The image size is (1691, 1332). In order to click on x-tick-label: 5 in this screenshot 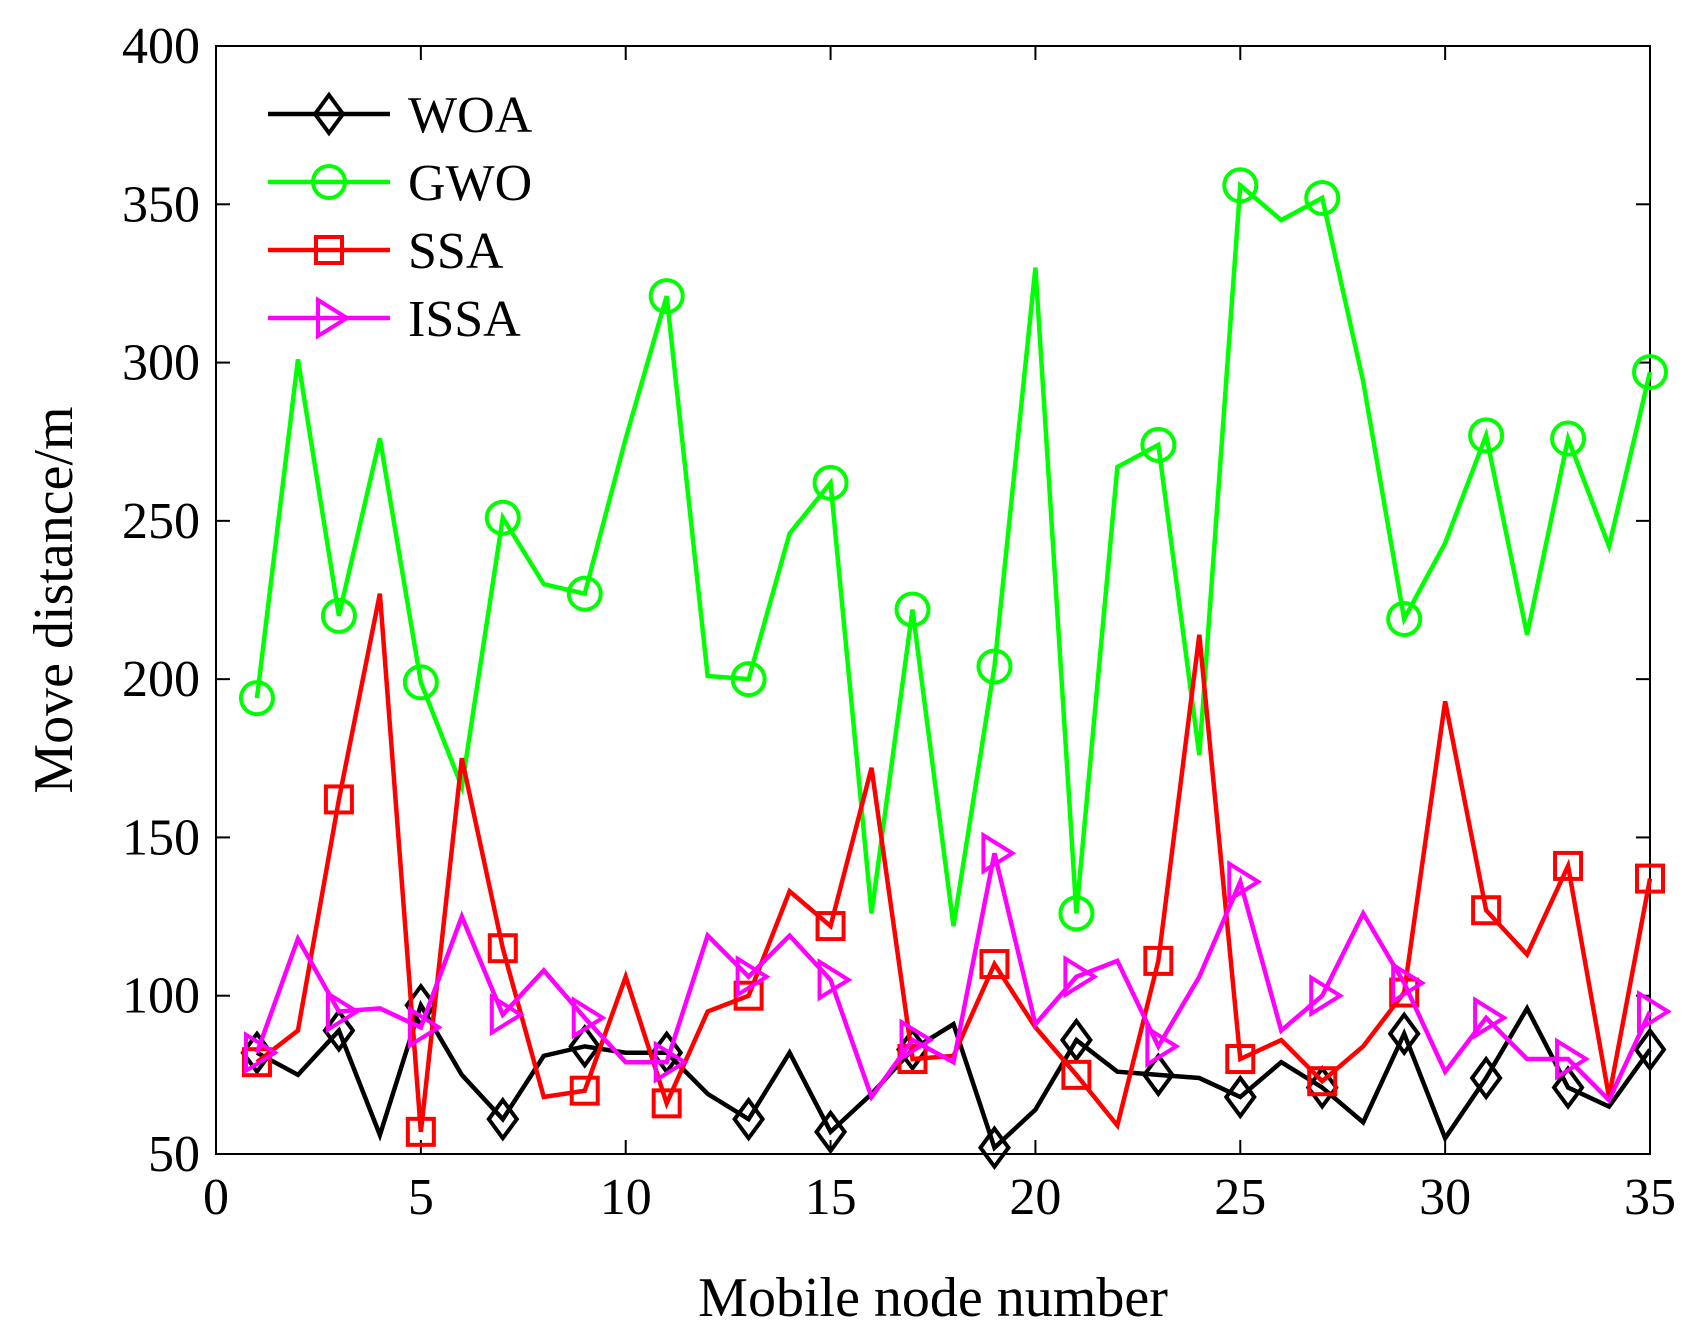, I will do `click(421, 1197)`.